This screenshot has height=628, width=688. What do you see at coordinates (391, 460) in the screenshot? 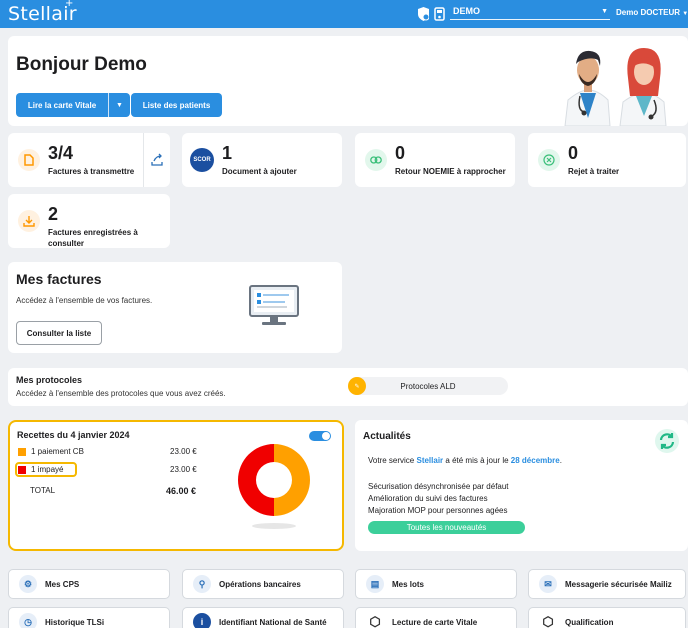
I see `news-intro-prefix: Votre service` at bounding box center [391, 460].